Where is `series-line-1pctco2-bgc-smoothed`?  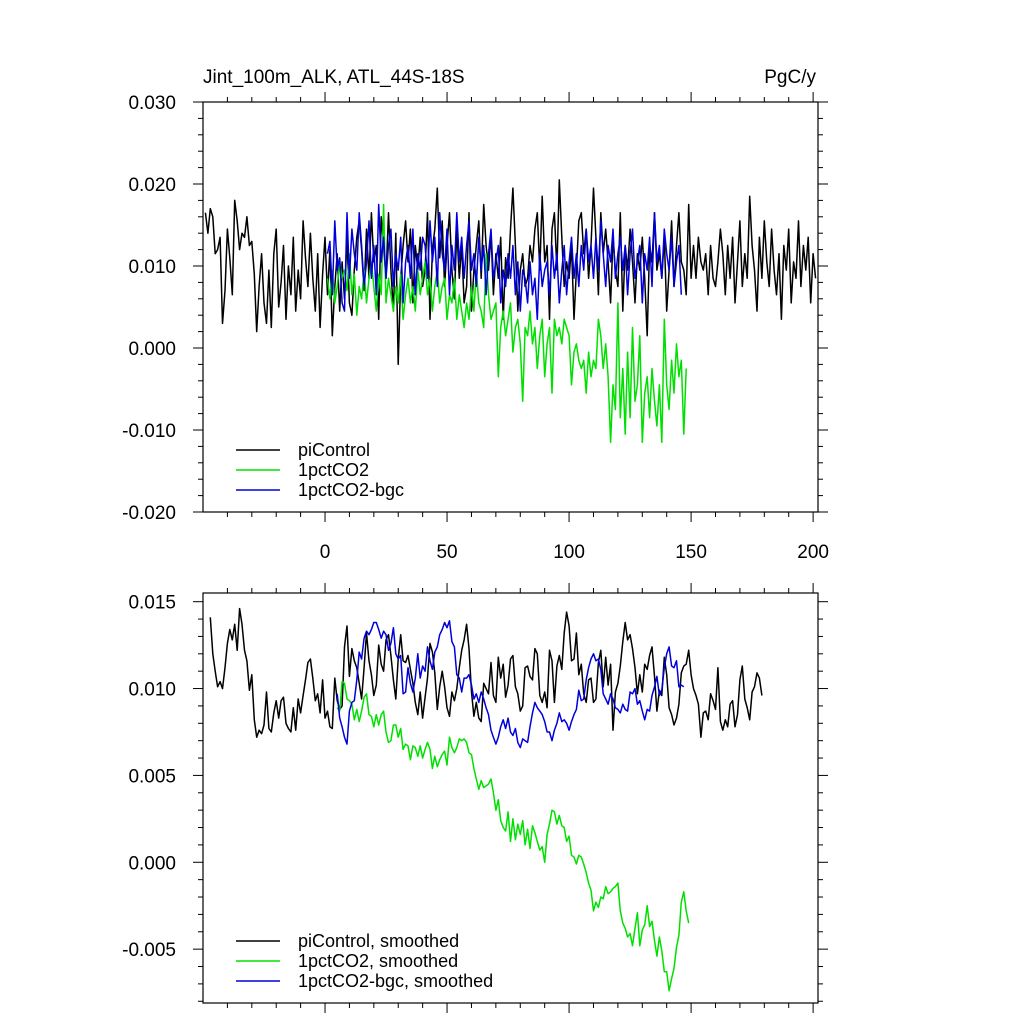
series-line-1pctco2-bgc-smoothed is located at coordinates (510, 684).